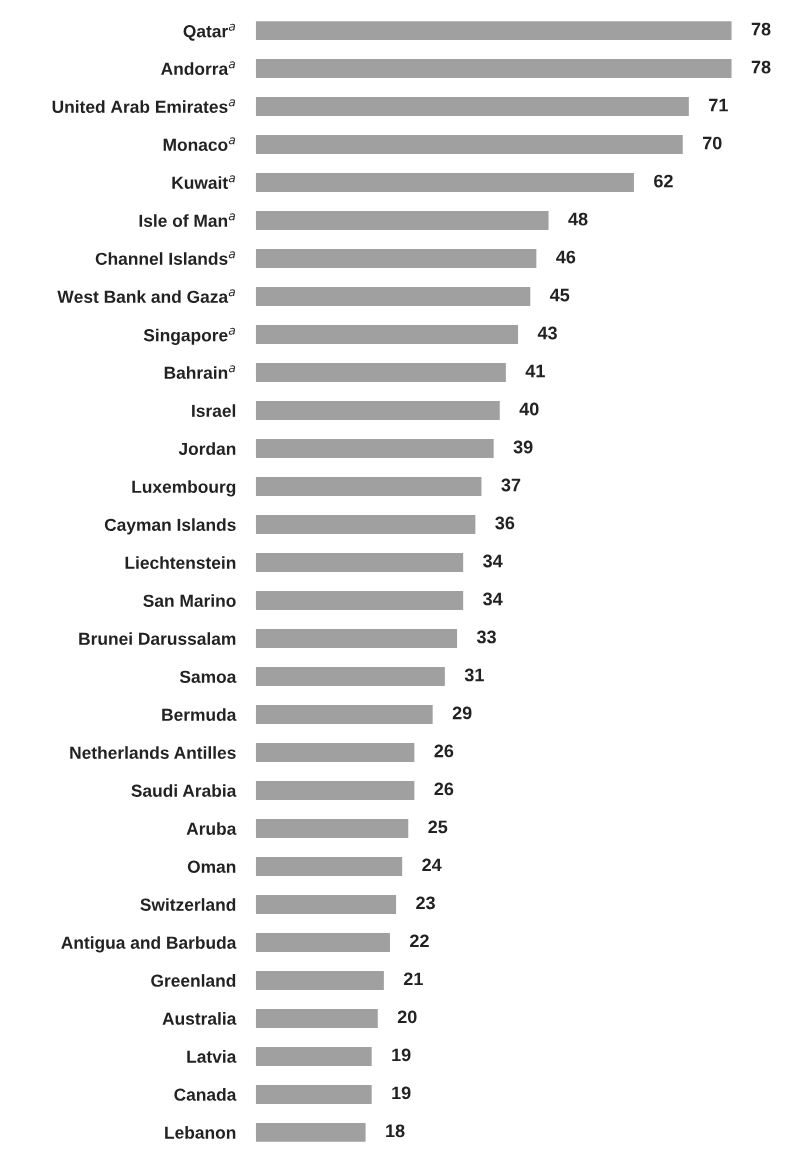 The height and width of the screenshot is (1163, 787). Describe the element at coordinates (419, 941) in the screenshot. I see `data-label: 22` at that location.